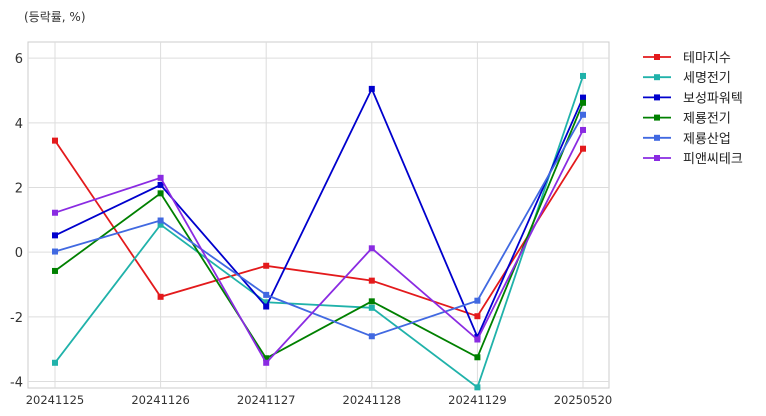 The width and height of the screenshot is (766, 416). What do you see at coordinates (55, 400) in the screenshot?
I see `x-tick-label: 20241125` at bounding box center [55, 400].